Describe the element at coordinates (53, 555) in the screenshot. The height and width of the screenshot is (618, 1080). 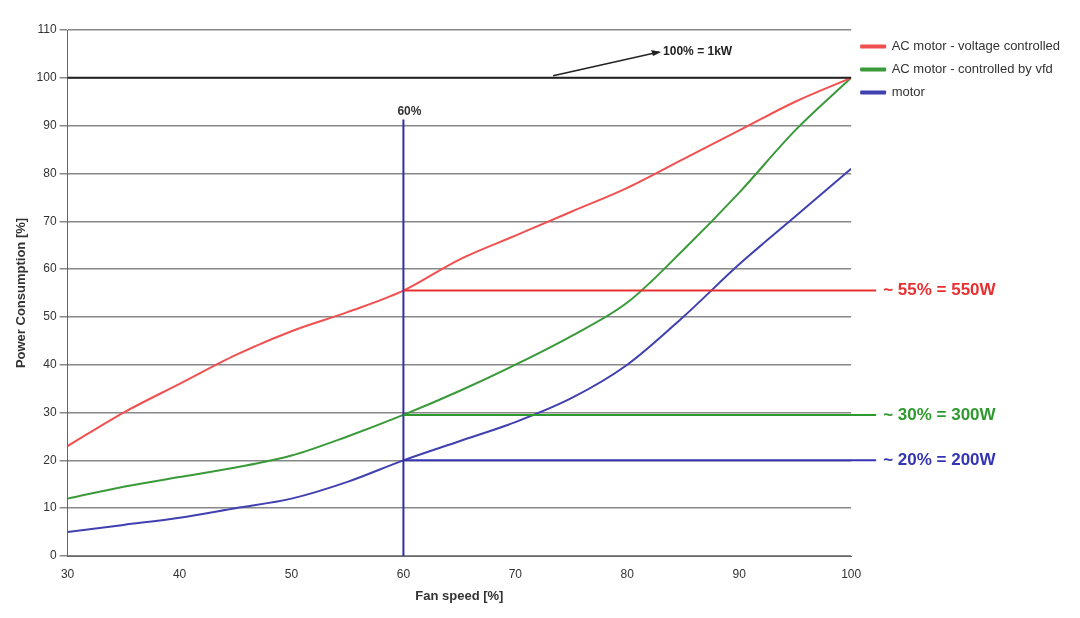
I see `y-tick-label: 0` at that location.